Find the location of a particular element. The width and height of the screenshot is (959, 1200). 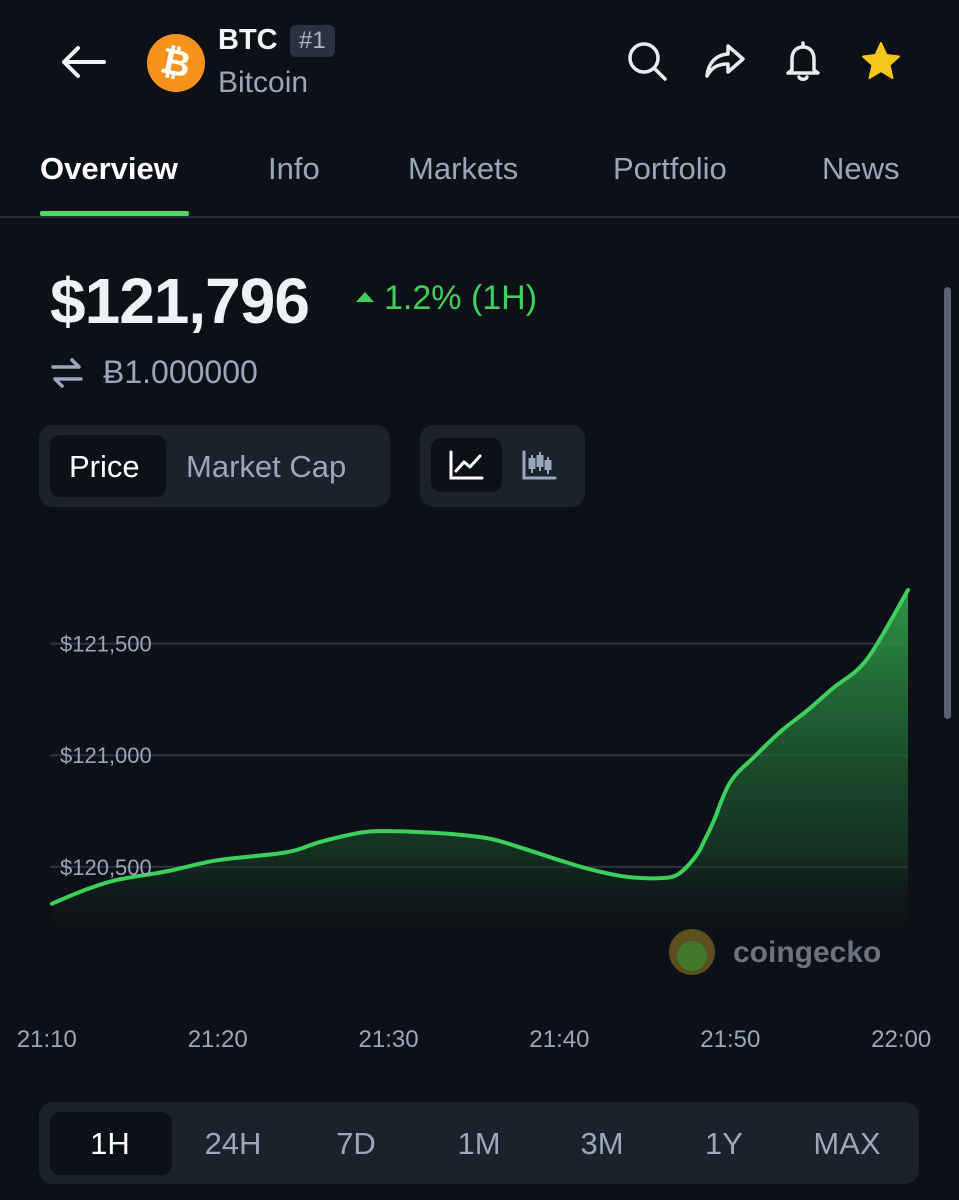

star-icon is located at coordinates (881, 61).